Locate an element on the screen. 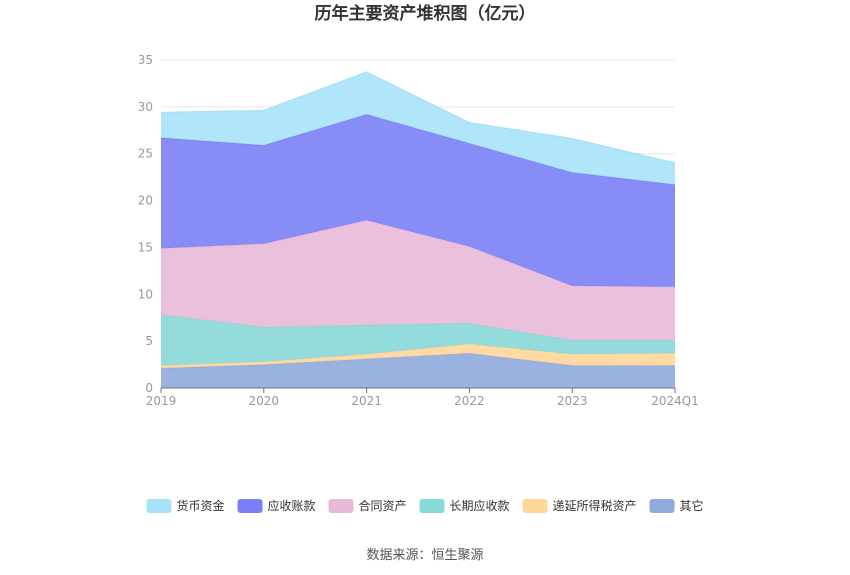 The height and width of the screenshot is (575, 850). x-tick-label: 2023 is located at coordinates (572, 401).